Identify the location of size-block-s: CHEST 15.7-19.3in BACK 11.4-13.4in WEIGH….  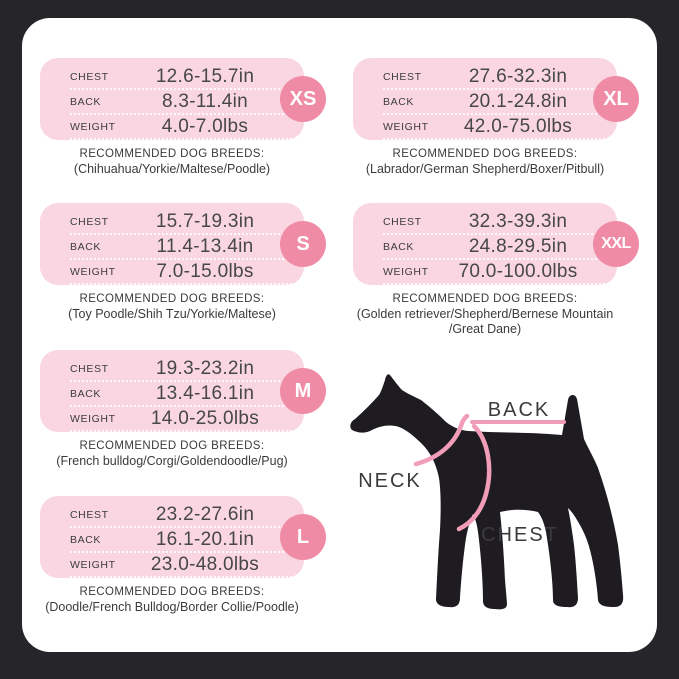
(183, 262).